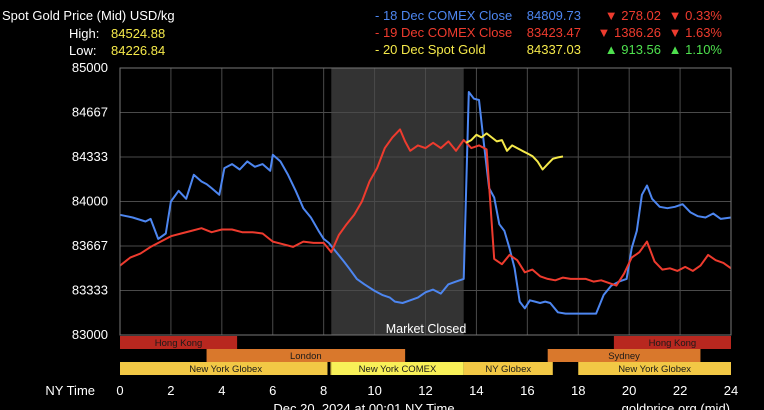  Describe the element at coordinates (323, 390) in the screenshot. I see `x-tick-label: 8` at that location.